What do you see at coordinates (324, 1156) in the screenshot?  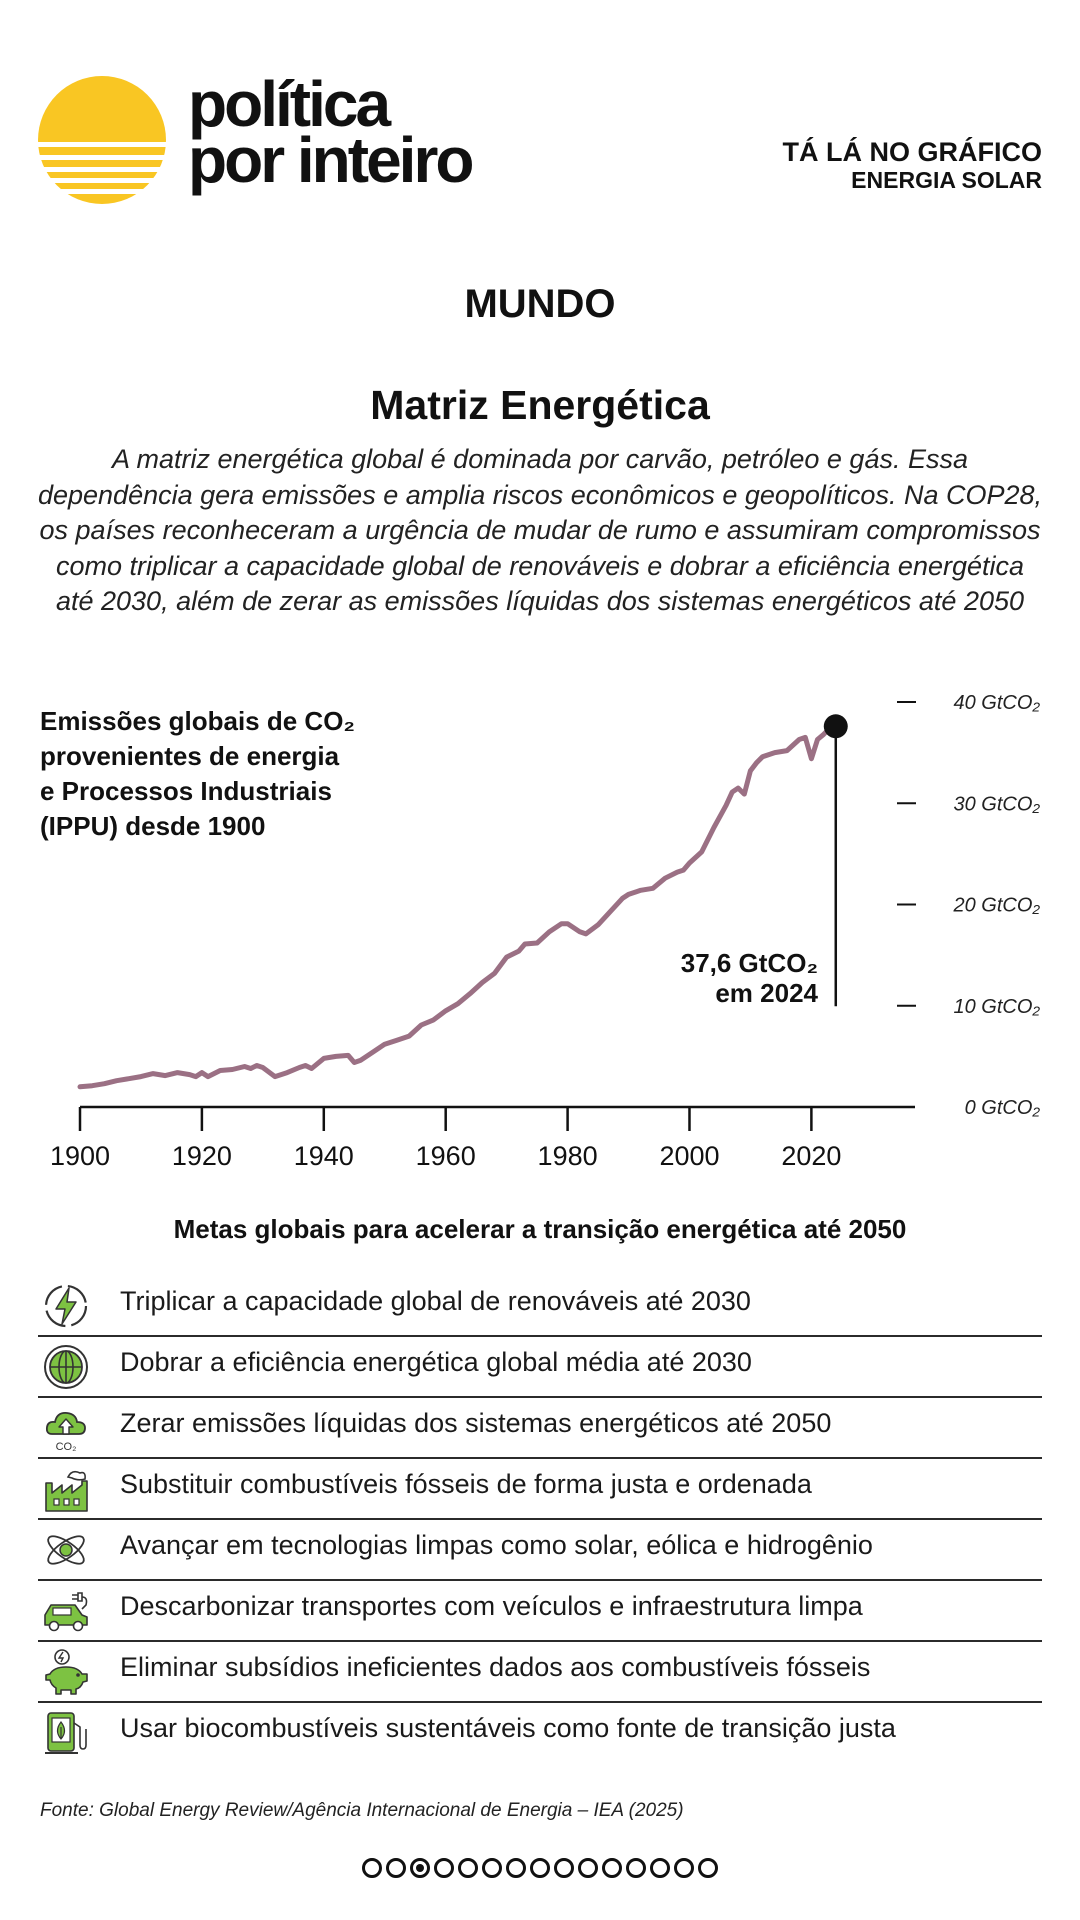 I see `x-tick-label: 1940` at bounding box center [324, 1156].